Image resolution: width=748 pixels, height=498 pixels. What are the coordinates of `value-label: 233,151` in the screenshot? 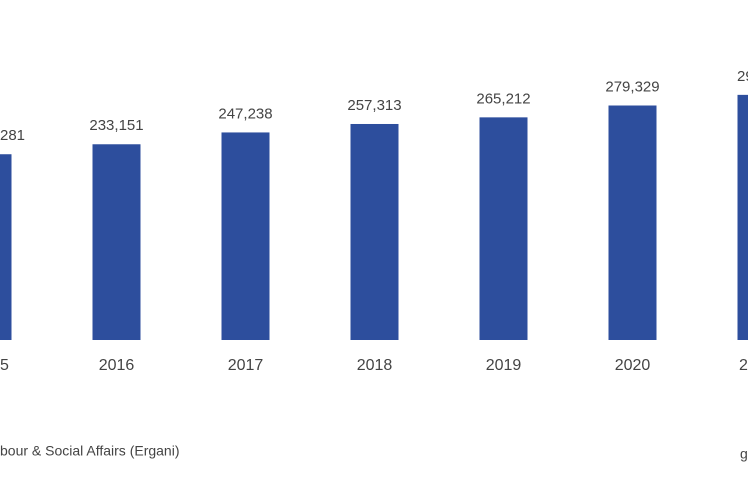 It's located at (116, 125).